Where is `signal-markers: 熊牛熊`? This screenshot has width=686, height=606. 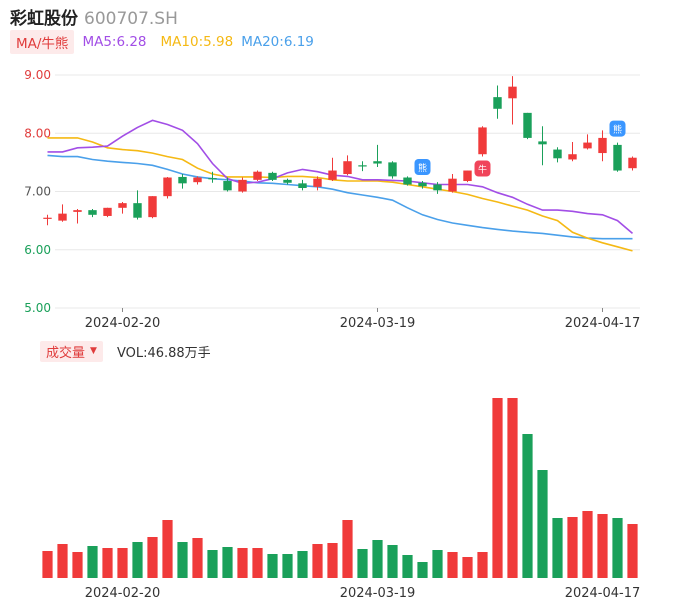
signal-markers: 熊牛熊 is located at coordinates (520, 148).